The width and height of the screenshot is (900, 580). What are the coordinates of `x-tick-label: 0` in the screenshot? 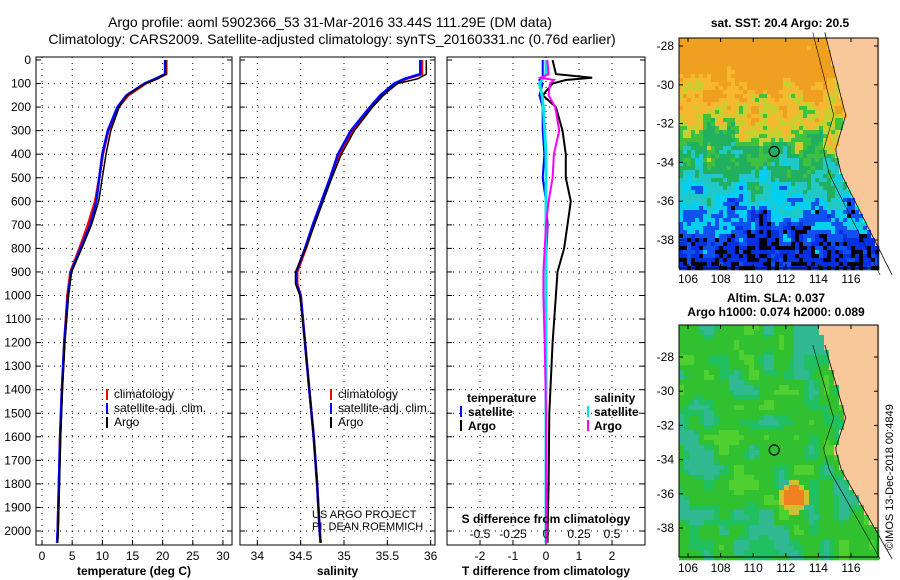 It's located at (546, 556).